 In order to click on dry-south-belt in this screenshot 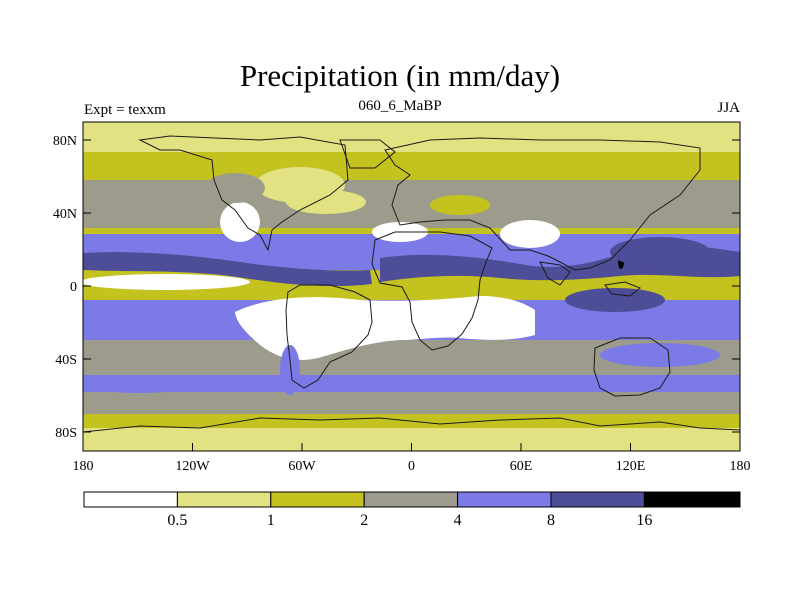, I will do `click(385, 328)`.